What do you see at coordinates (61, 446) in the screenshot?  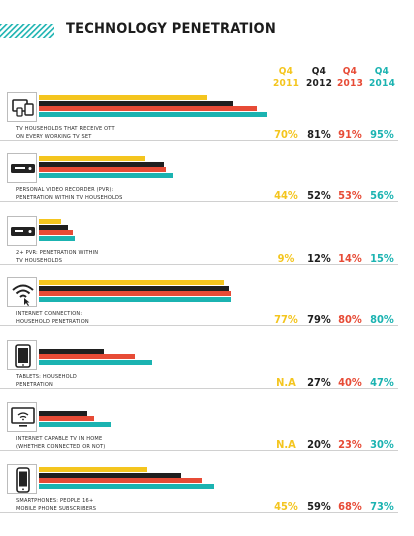 I see `row-label-line: (WHETHER CONNECTED OR NOT)` at bounding box center [61, 446].